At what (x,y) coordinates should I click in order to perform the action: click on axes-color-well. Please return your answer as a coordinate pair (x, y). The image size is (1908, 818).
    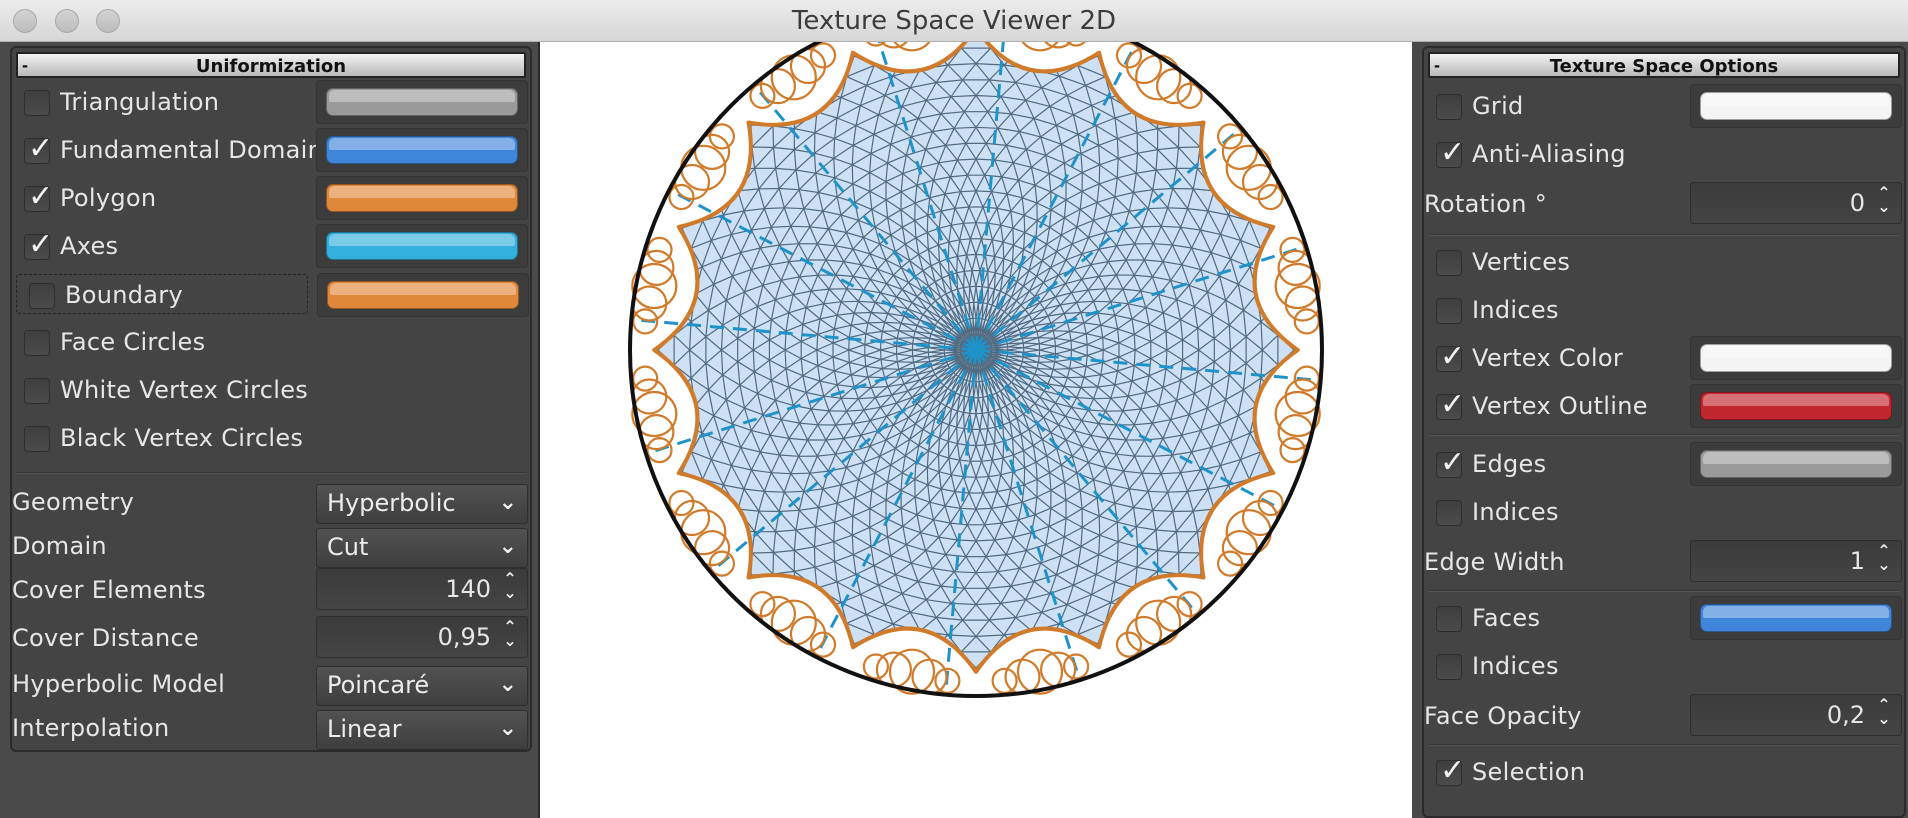
    Looking at the image, I should click on (422, 246).